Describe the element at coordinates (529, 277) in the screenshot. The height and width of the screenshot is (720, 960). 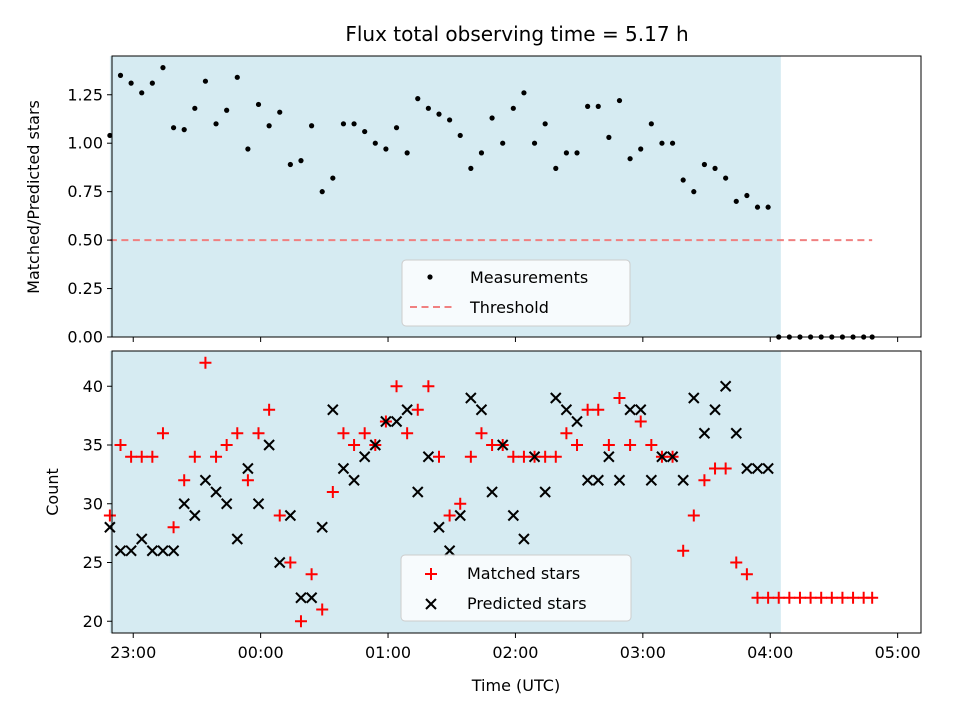
I see `legend-measurements-label: Measurements` at that location.